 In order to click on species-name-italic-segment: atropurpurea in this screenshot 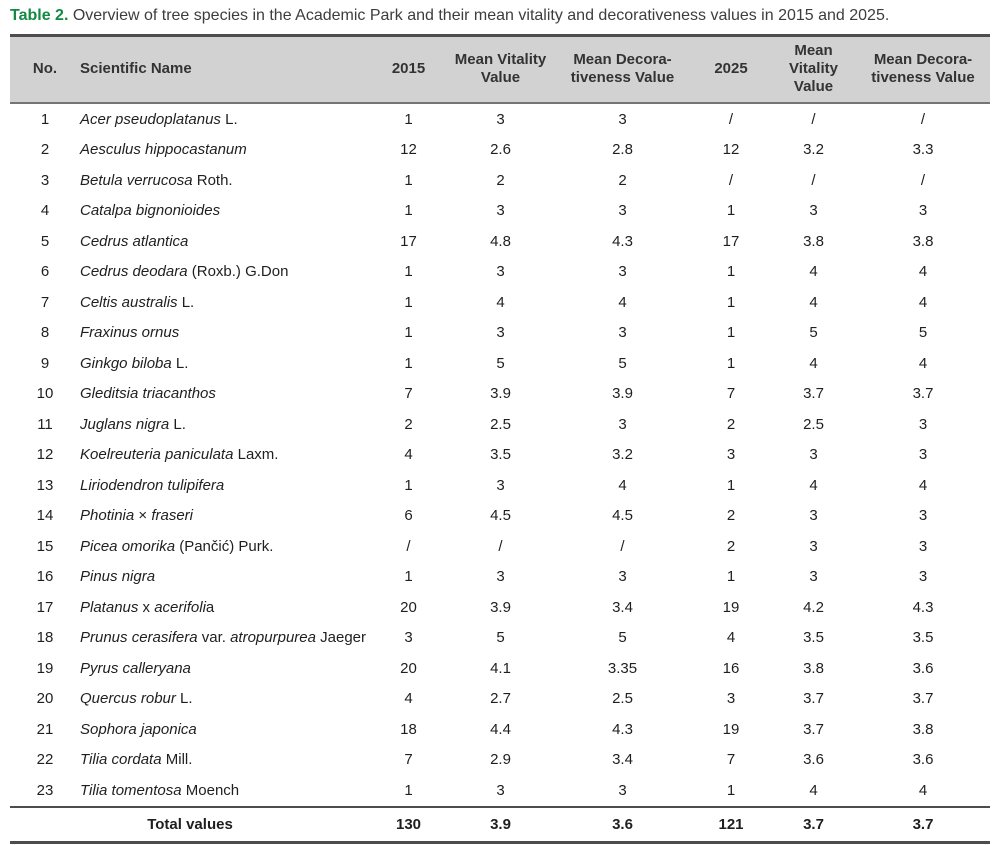, I will do `click(273, 638)`.